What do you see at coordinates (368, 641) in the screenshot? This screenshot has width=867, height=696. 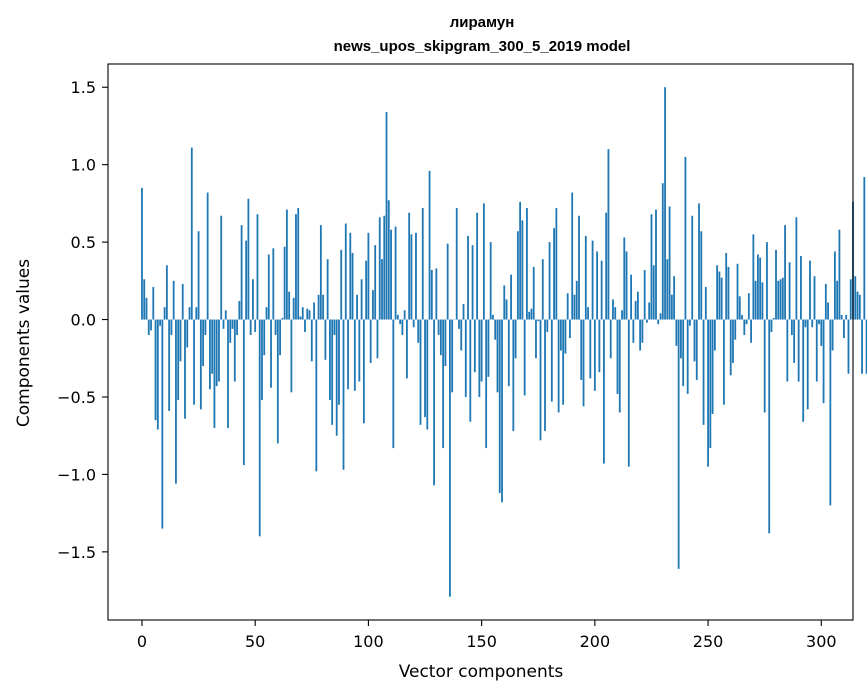 I see `x-tick-label: 100` at bounding box center [368, 641].